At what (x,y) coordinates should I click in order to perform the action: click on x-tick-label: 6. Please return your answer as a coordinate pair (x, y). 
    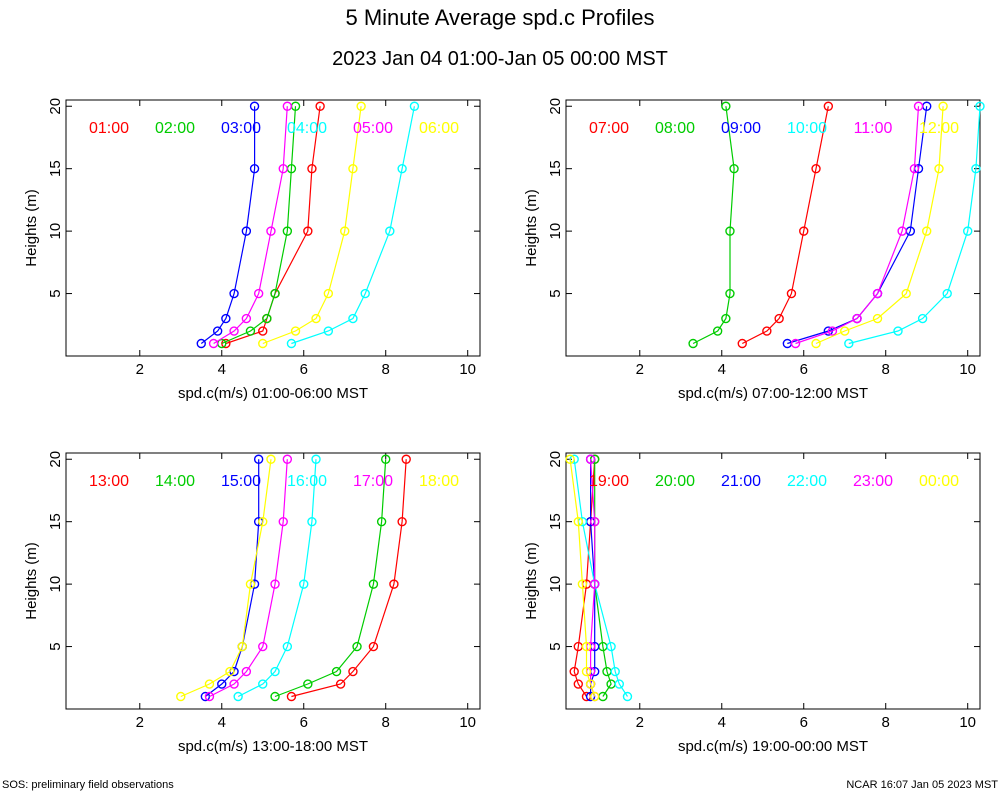
    Looking at the image, I should click on (304, 722).